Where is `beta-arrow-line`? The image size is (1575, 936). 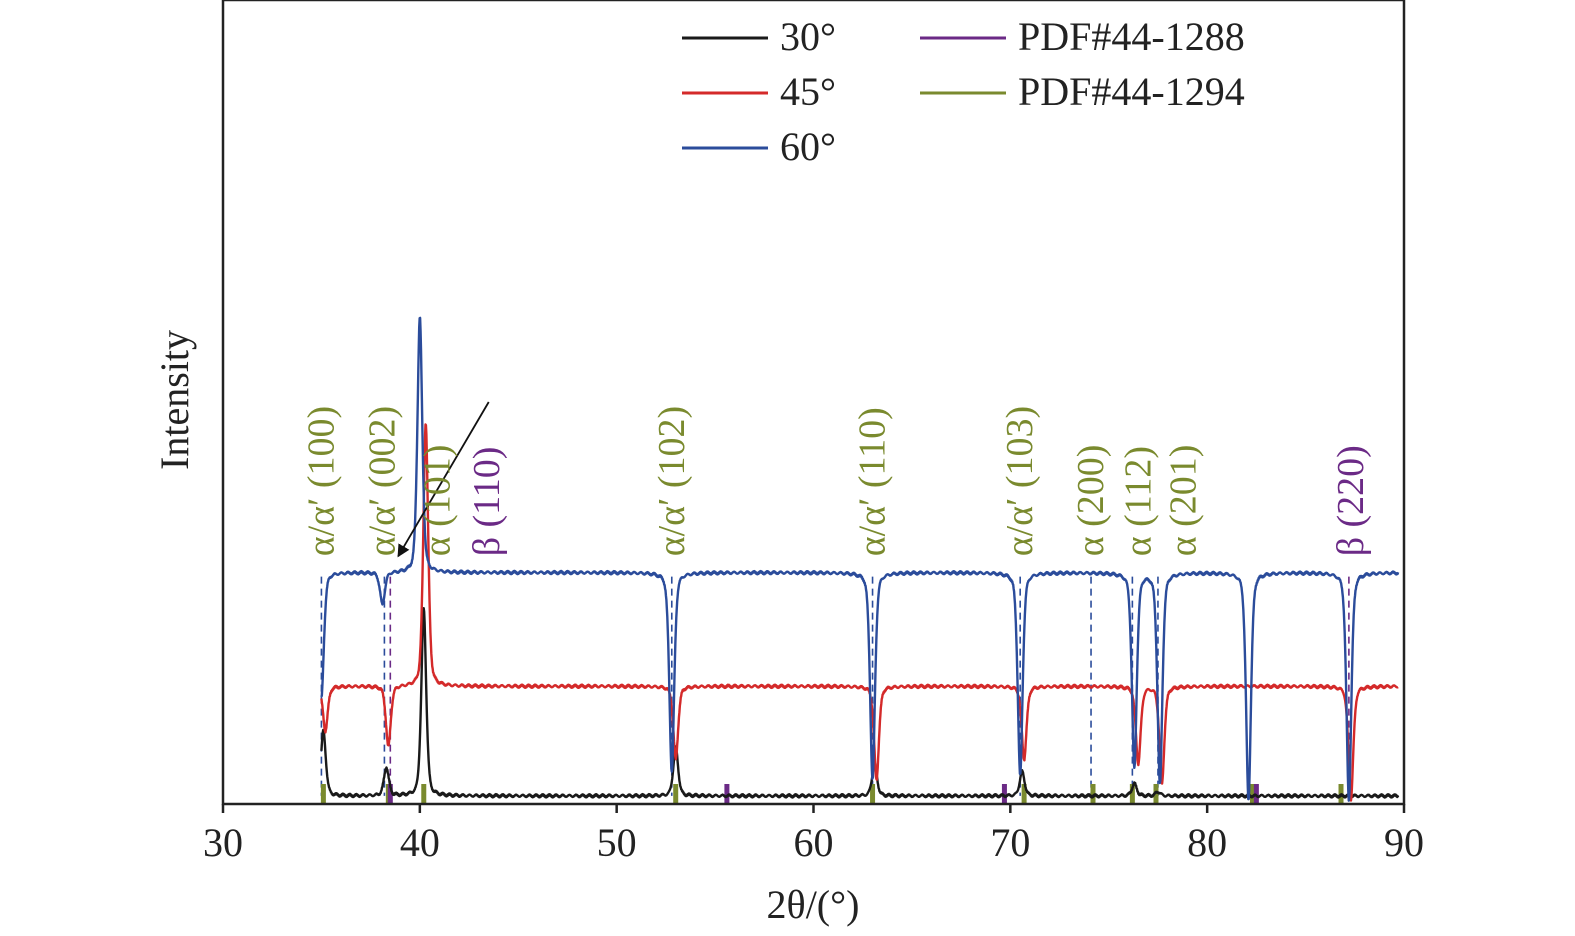
beta-arrow-line is located at coordinates (443, 479).